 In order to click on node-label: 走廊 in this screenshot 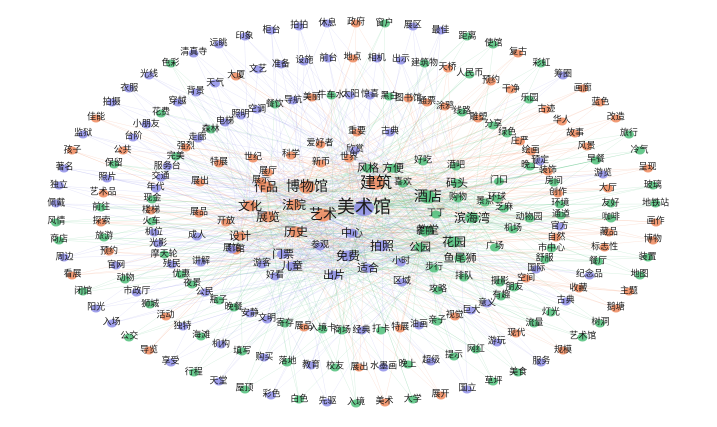, I will do `click(197, 137)`.